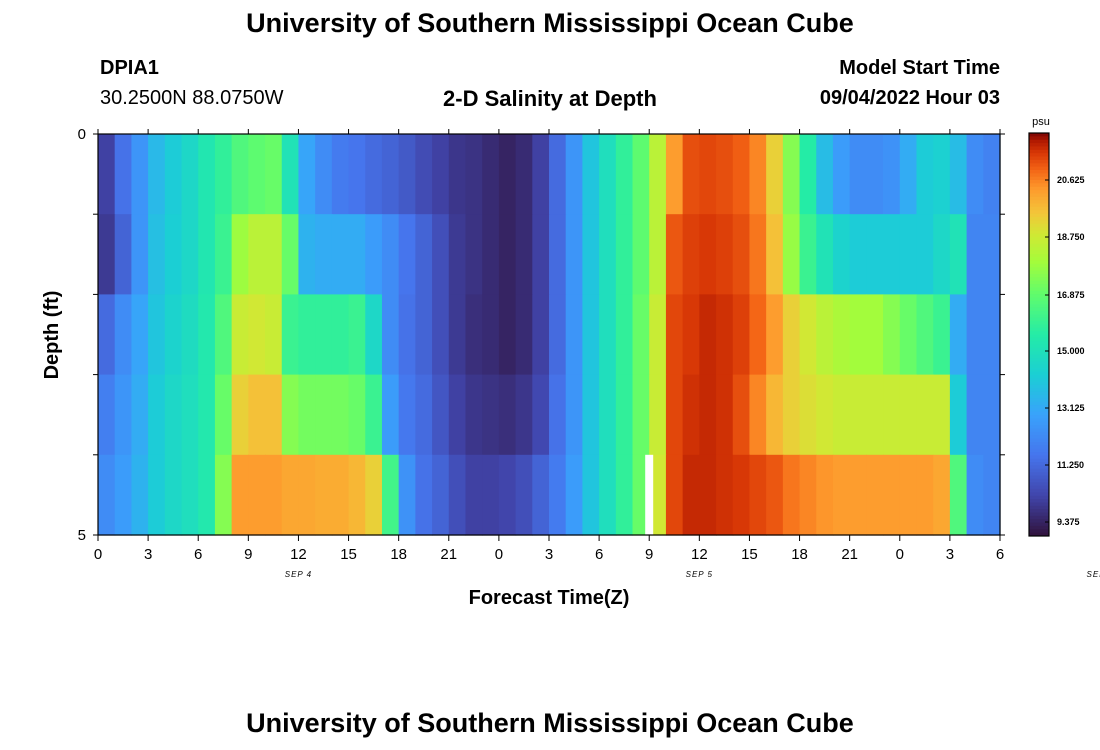  What do you see at coordinates (82, 134) in the screenshot?
I see `y-tick-label: 0` at bounding box center [82, 134].